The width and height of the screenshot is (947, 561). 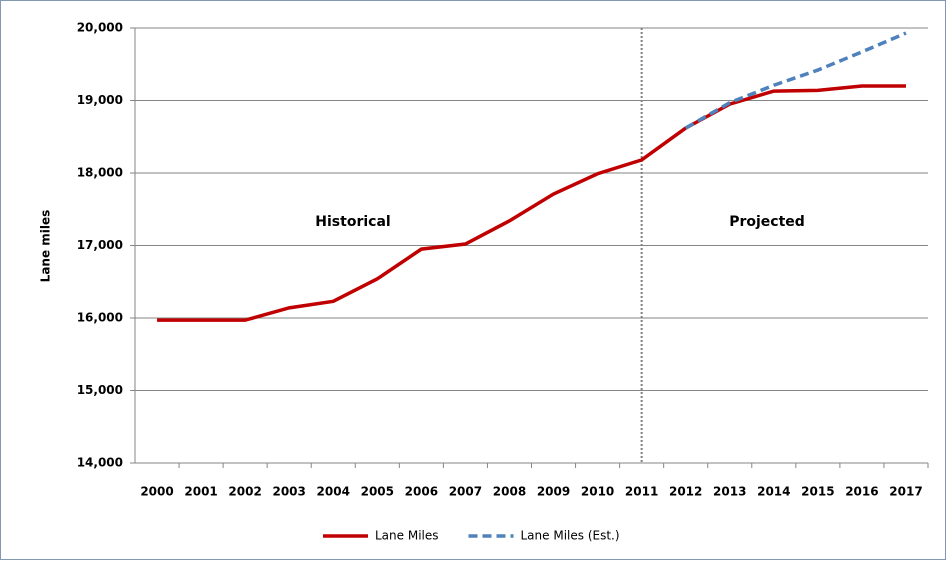 What do you see at coordinates (570, 536) in the screenshot?
I see `legend-label: Lane Miles (Est.)` at bounding box center [570, 536].